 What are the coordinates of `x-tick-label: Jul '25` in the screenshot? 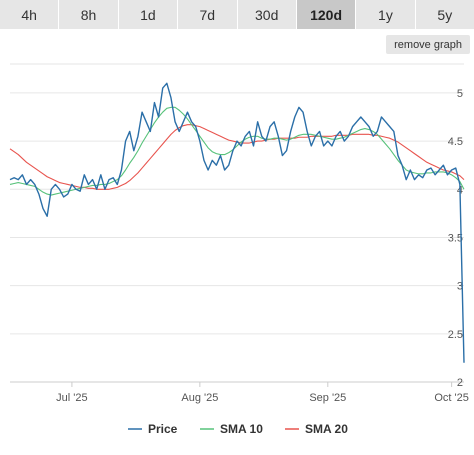 It's located at (71, 398).